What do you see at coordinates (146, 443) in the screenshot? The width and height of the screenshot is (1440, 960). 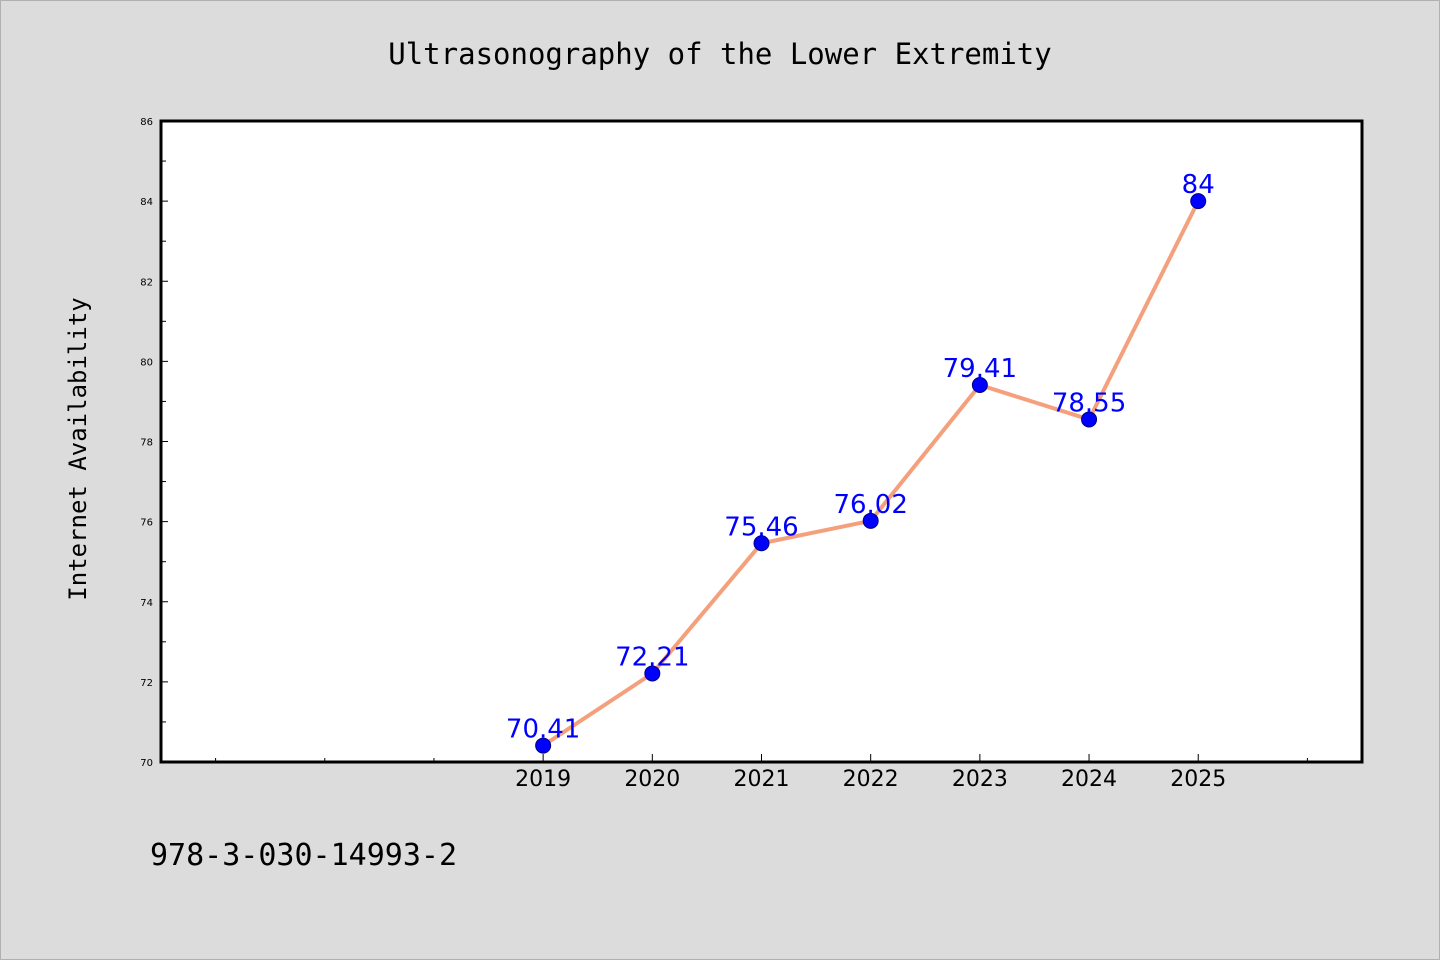 I see `y-tick-label: 78` at bounding box center [146, 443].